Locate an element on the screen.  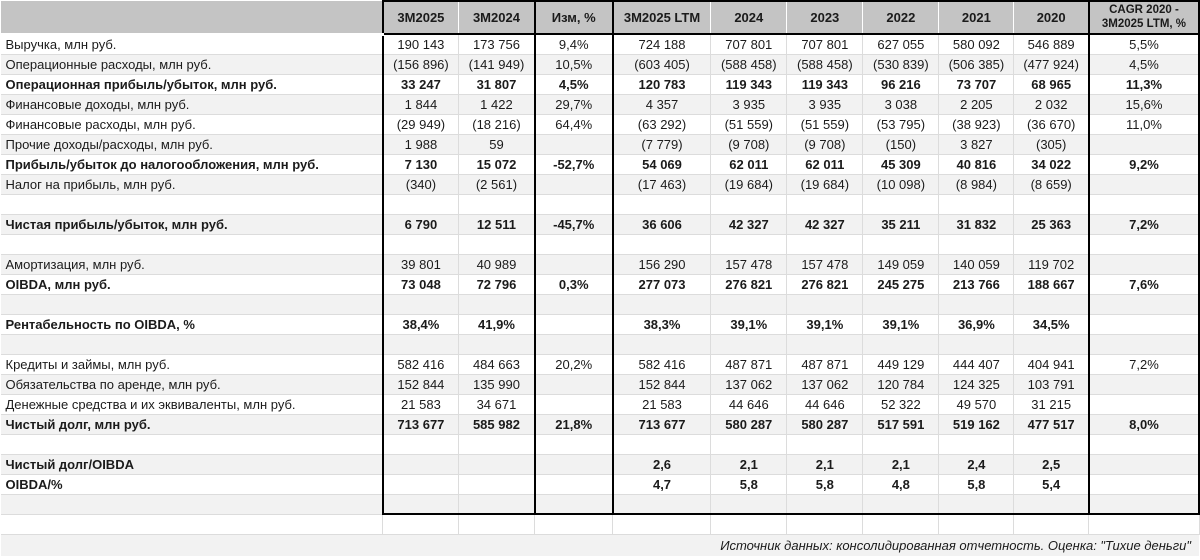
value-cell: (53 795) is located at coordinates (901, 124).